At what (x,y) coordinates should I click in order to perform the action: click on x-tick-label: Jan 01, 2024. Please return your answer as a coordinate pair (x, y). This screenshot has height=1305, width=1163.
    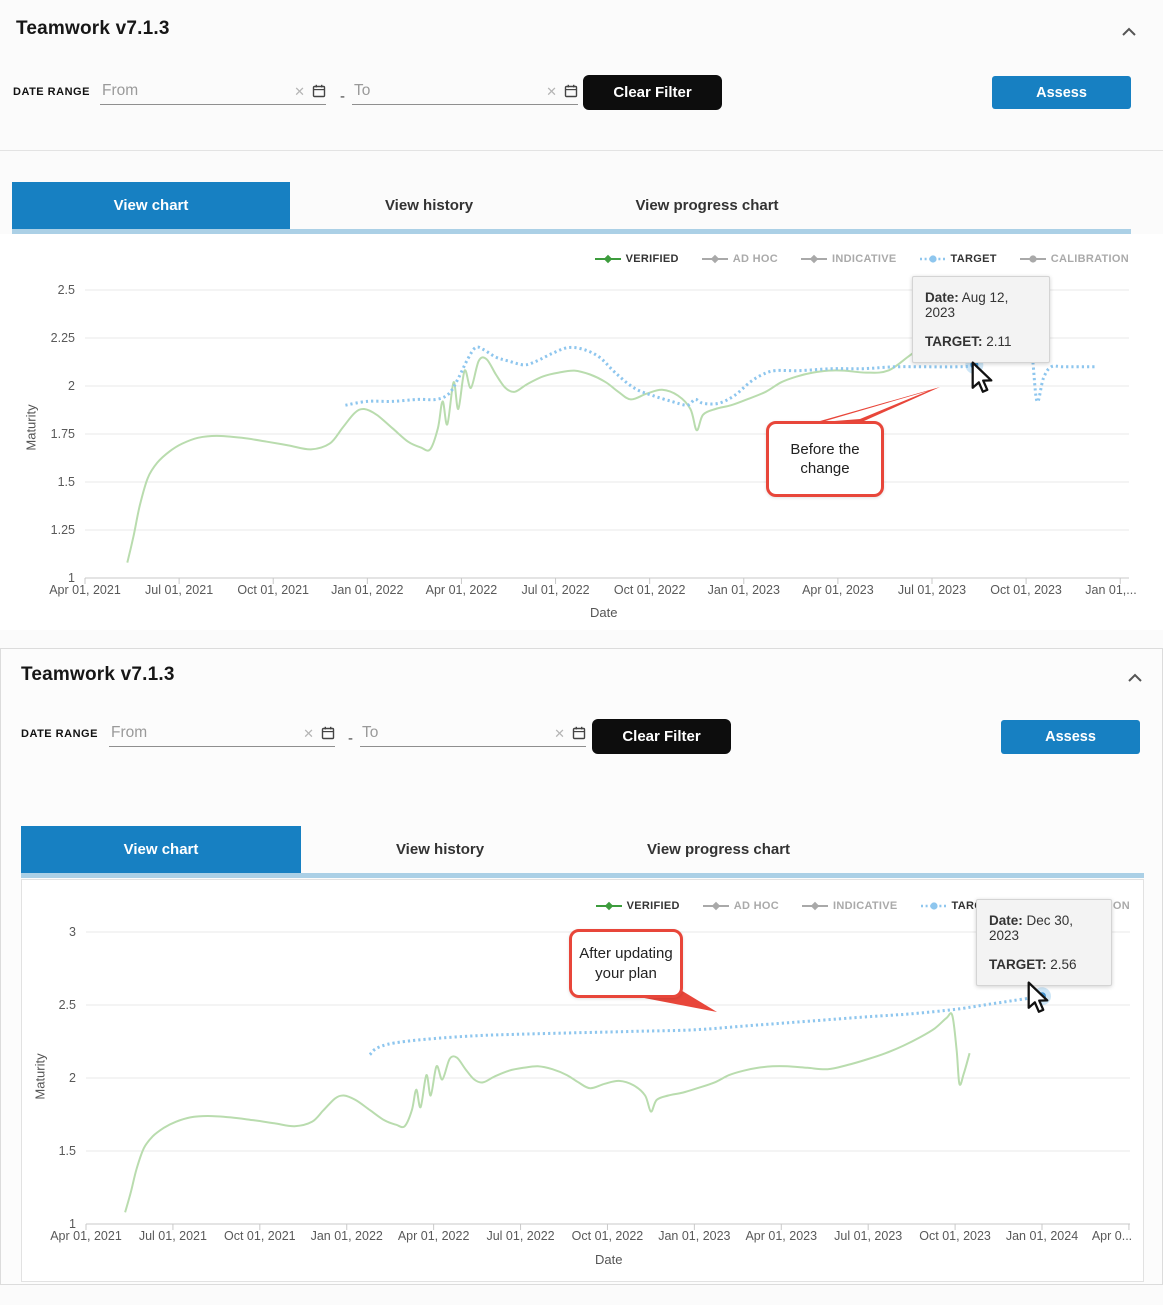
    Looking at the image, I should click on (1042, 1236).